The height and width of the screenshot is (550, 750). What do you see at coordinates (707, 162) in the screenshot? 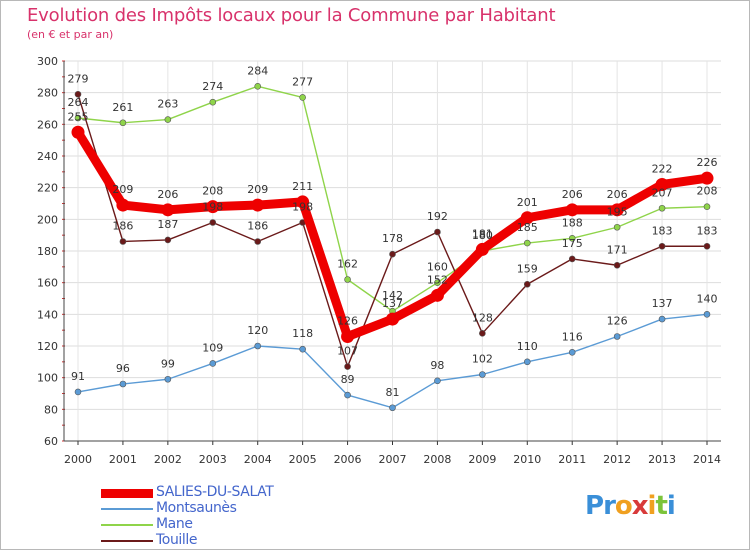
I see `data-label-salies: 226` at bounding box center [707, 162].